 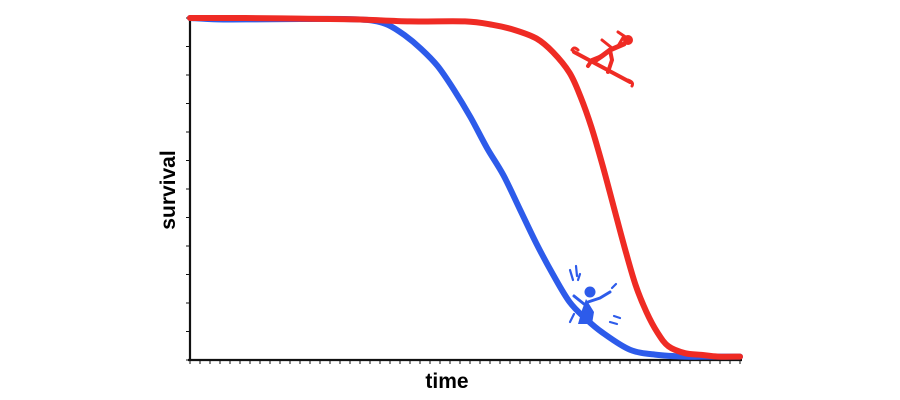 I want to click on snowboarder-icon, so click(x=602, y=59).